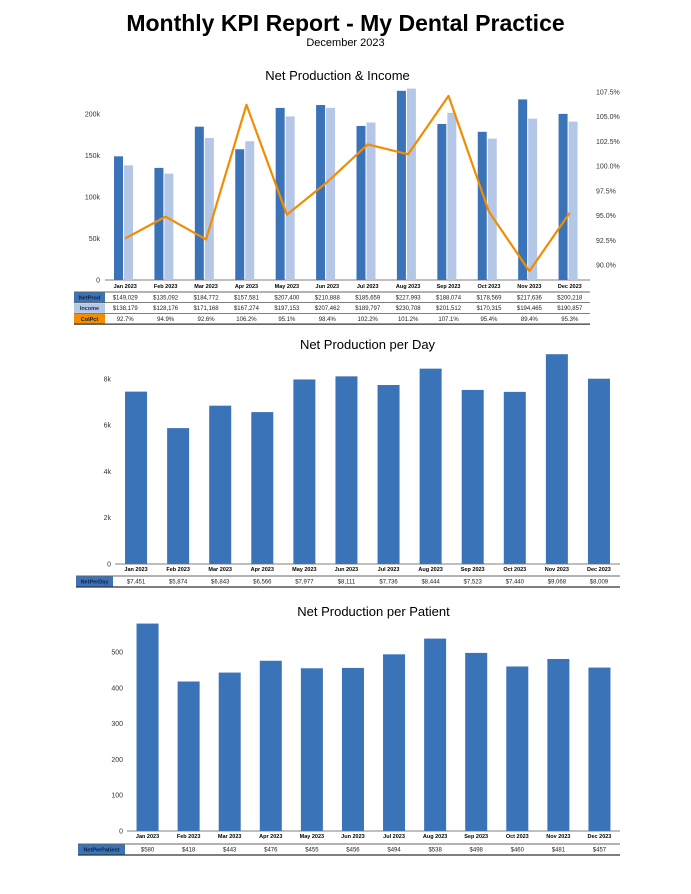 Image resolution: width=691 pixels, height=894 pixels. Describe the element at coordinates (476, 837) in the screenshot. I see `x-tick-label: Sep 2023` at that location.